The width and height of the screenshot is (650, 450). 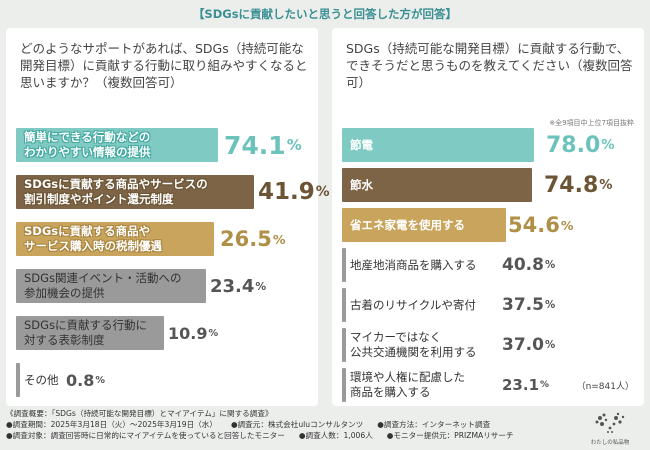 I want to click on bar-label-line: 地産地消商品を購入する, so click(x=413, y=264).